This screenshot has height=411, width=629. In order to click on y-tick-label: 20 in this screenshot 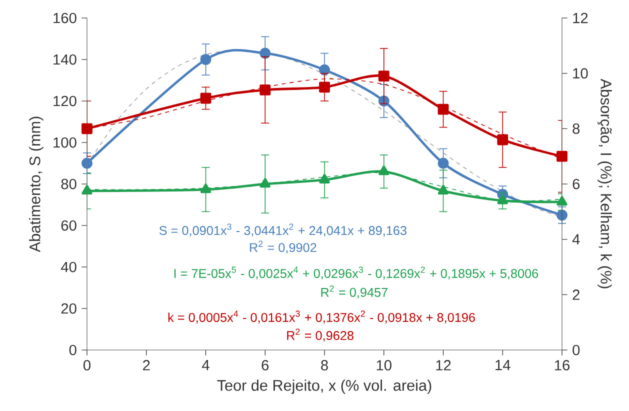, I will do `click(68, 308)`.